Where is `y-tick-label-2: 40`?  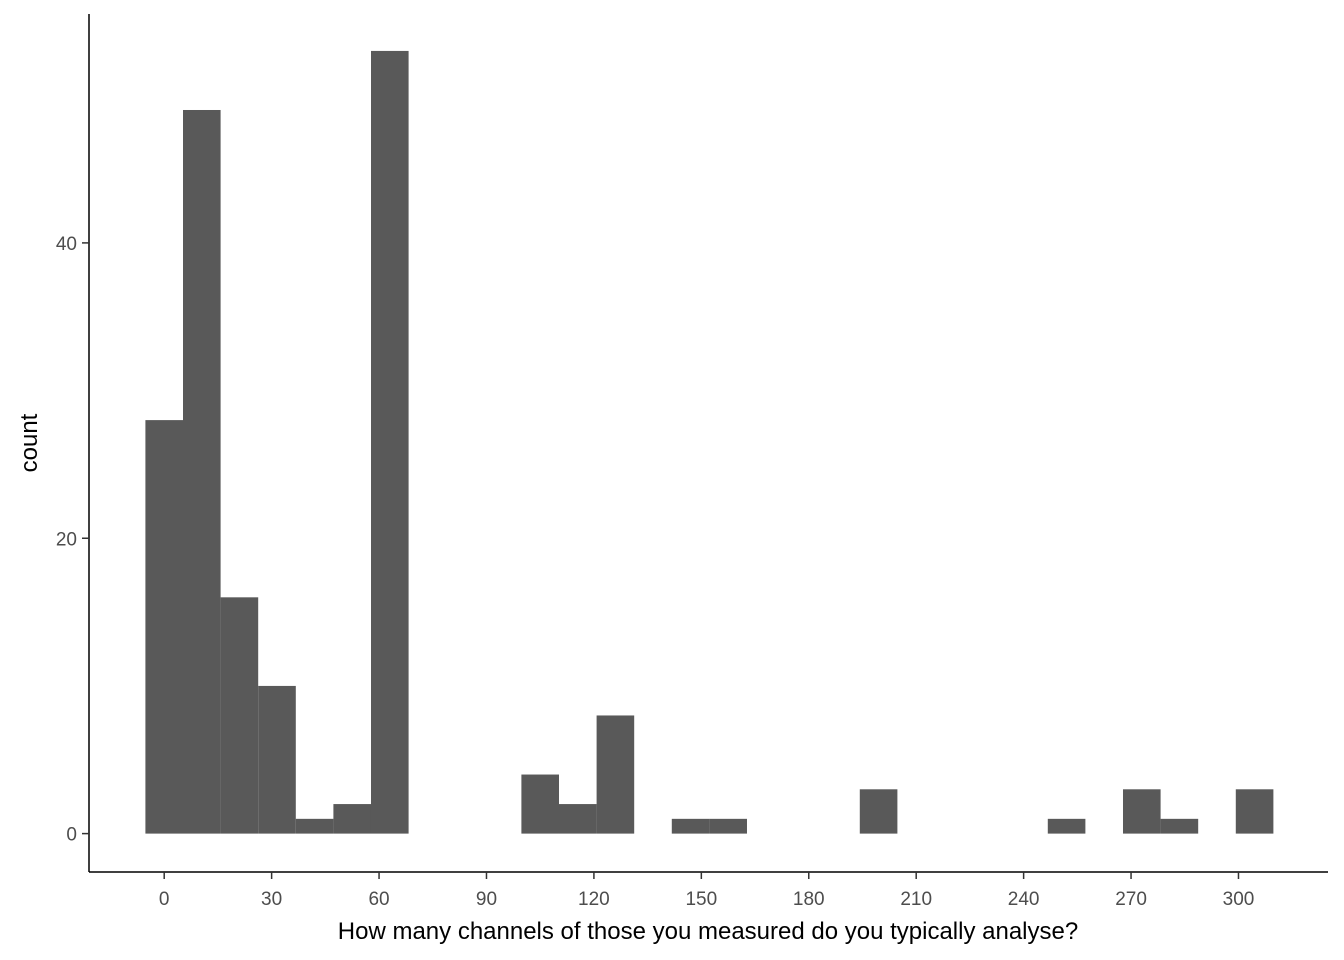 y-tick-label-2: 40 is located at coordinates (66, 244).